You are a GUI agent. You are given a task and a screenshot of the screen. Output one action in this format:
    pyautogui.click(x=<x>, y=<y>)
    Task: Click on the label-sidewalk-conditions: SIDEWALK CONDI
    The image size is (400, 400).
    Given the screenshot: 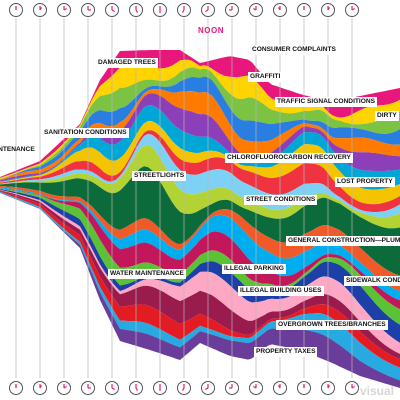 What is the action you would take?
    pyautogui.click(x=372, y=281)
    